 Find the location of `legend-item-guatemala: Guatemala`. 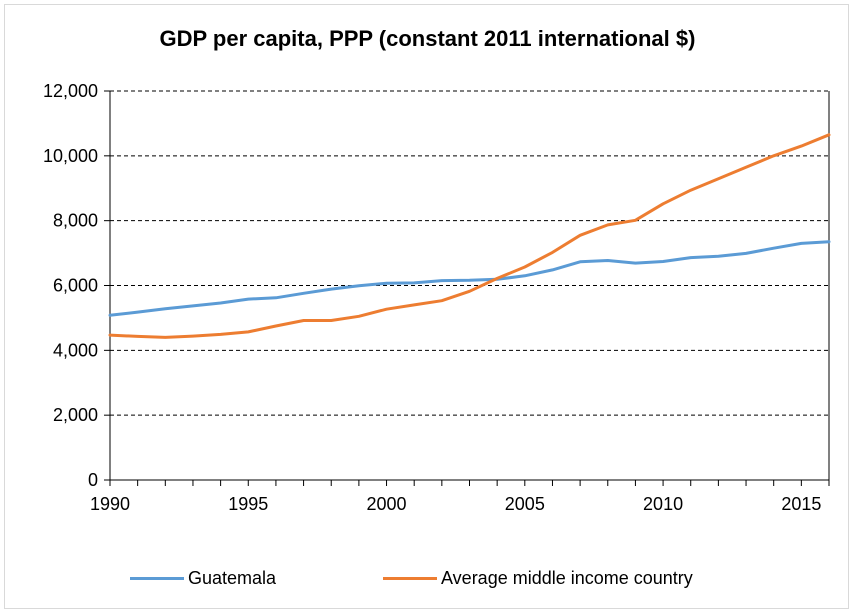

legend-item-guatemala: Guatemala is located at coordinates (203, 578).